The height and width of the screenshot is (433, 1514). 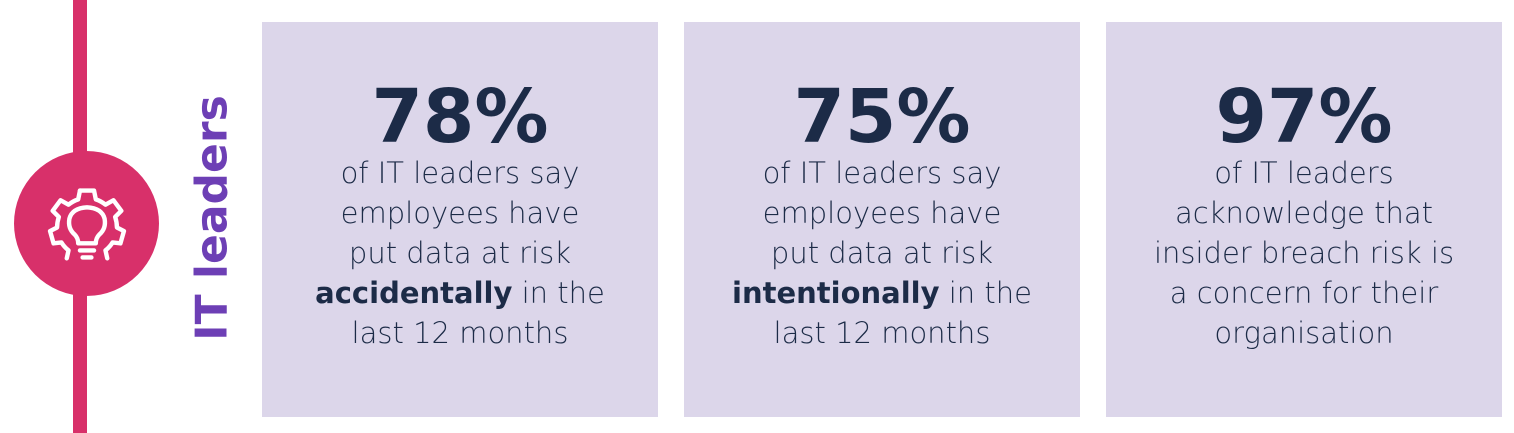 I want to click on description-line: accidentally in the, so click(x=460, y=293).